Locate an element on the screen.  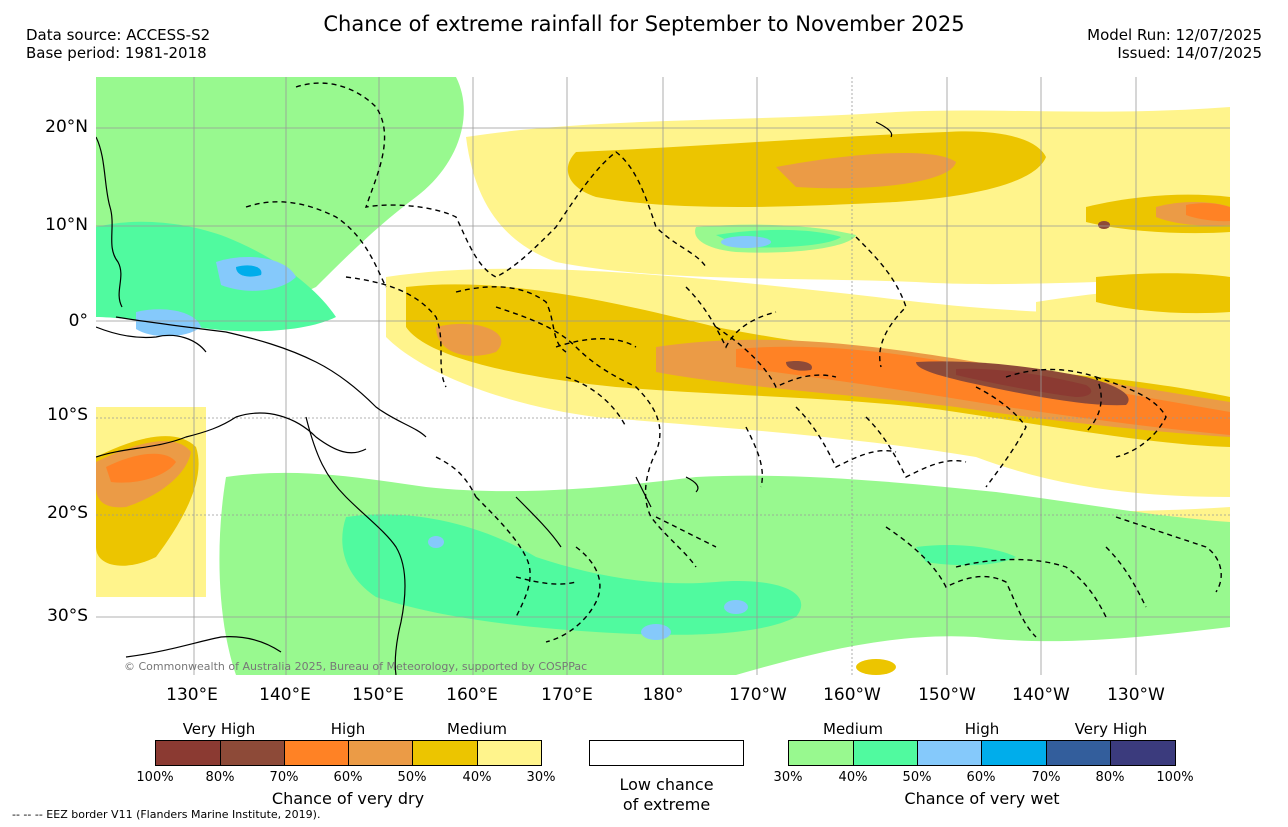
lon-label: 150°W is located at coordinates (947, 695).